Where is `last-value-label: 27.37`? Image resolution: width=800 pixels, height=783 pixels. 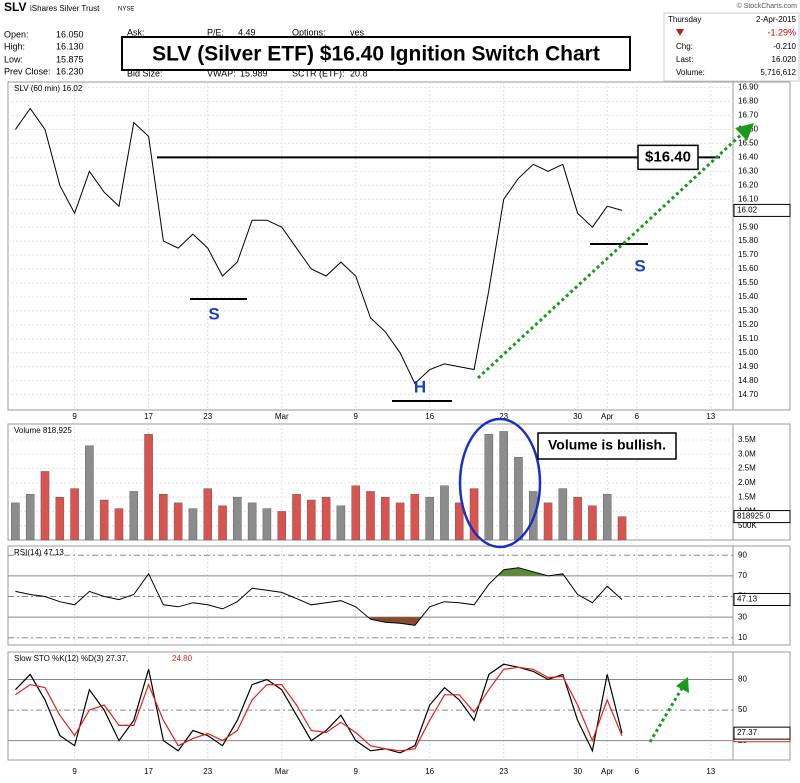
last-value-label: 27.37 is located at coordinates (747, 732).